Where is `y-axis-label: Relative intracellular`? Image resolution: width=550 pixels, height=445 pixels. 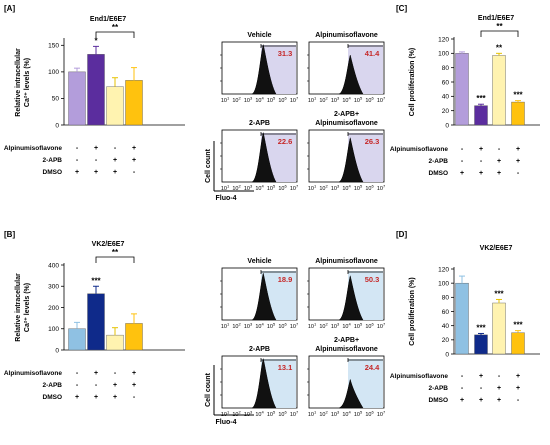 y-axis-label: Relative intracellular is located at coordinates (18, 82).